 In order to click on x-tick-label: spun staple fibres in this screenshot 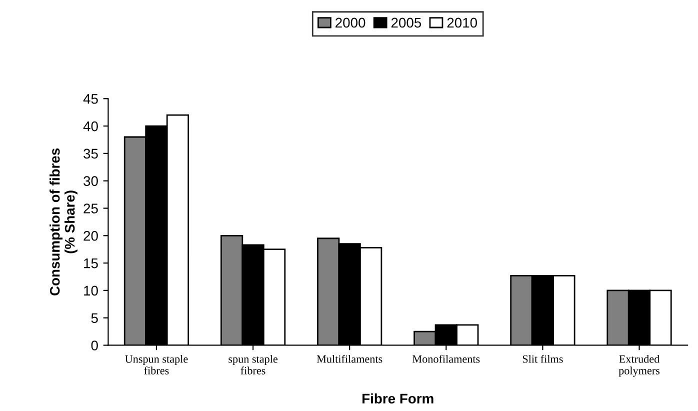, I will do `click(253, 364)`.